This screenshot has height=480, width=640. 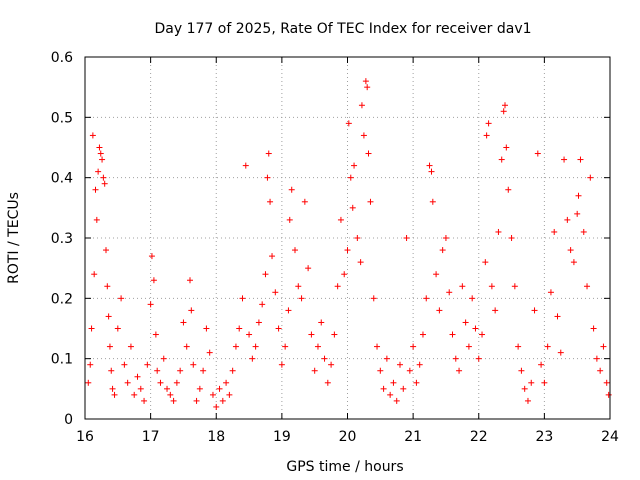 I want to click on y-tick-labels: 0 0.1 0.2 0.3 0.4 0.5 0.6, so click(x=62, y=239).